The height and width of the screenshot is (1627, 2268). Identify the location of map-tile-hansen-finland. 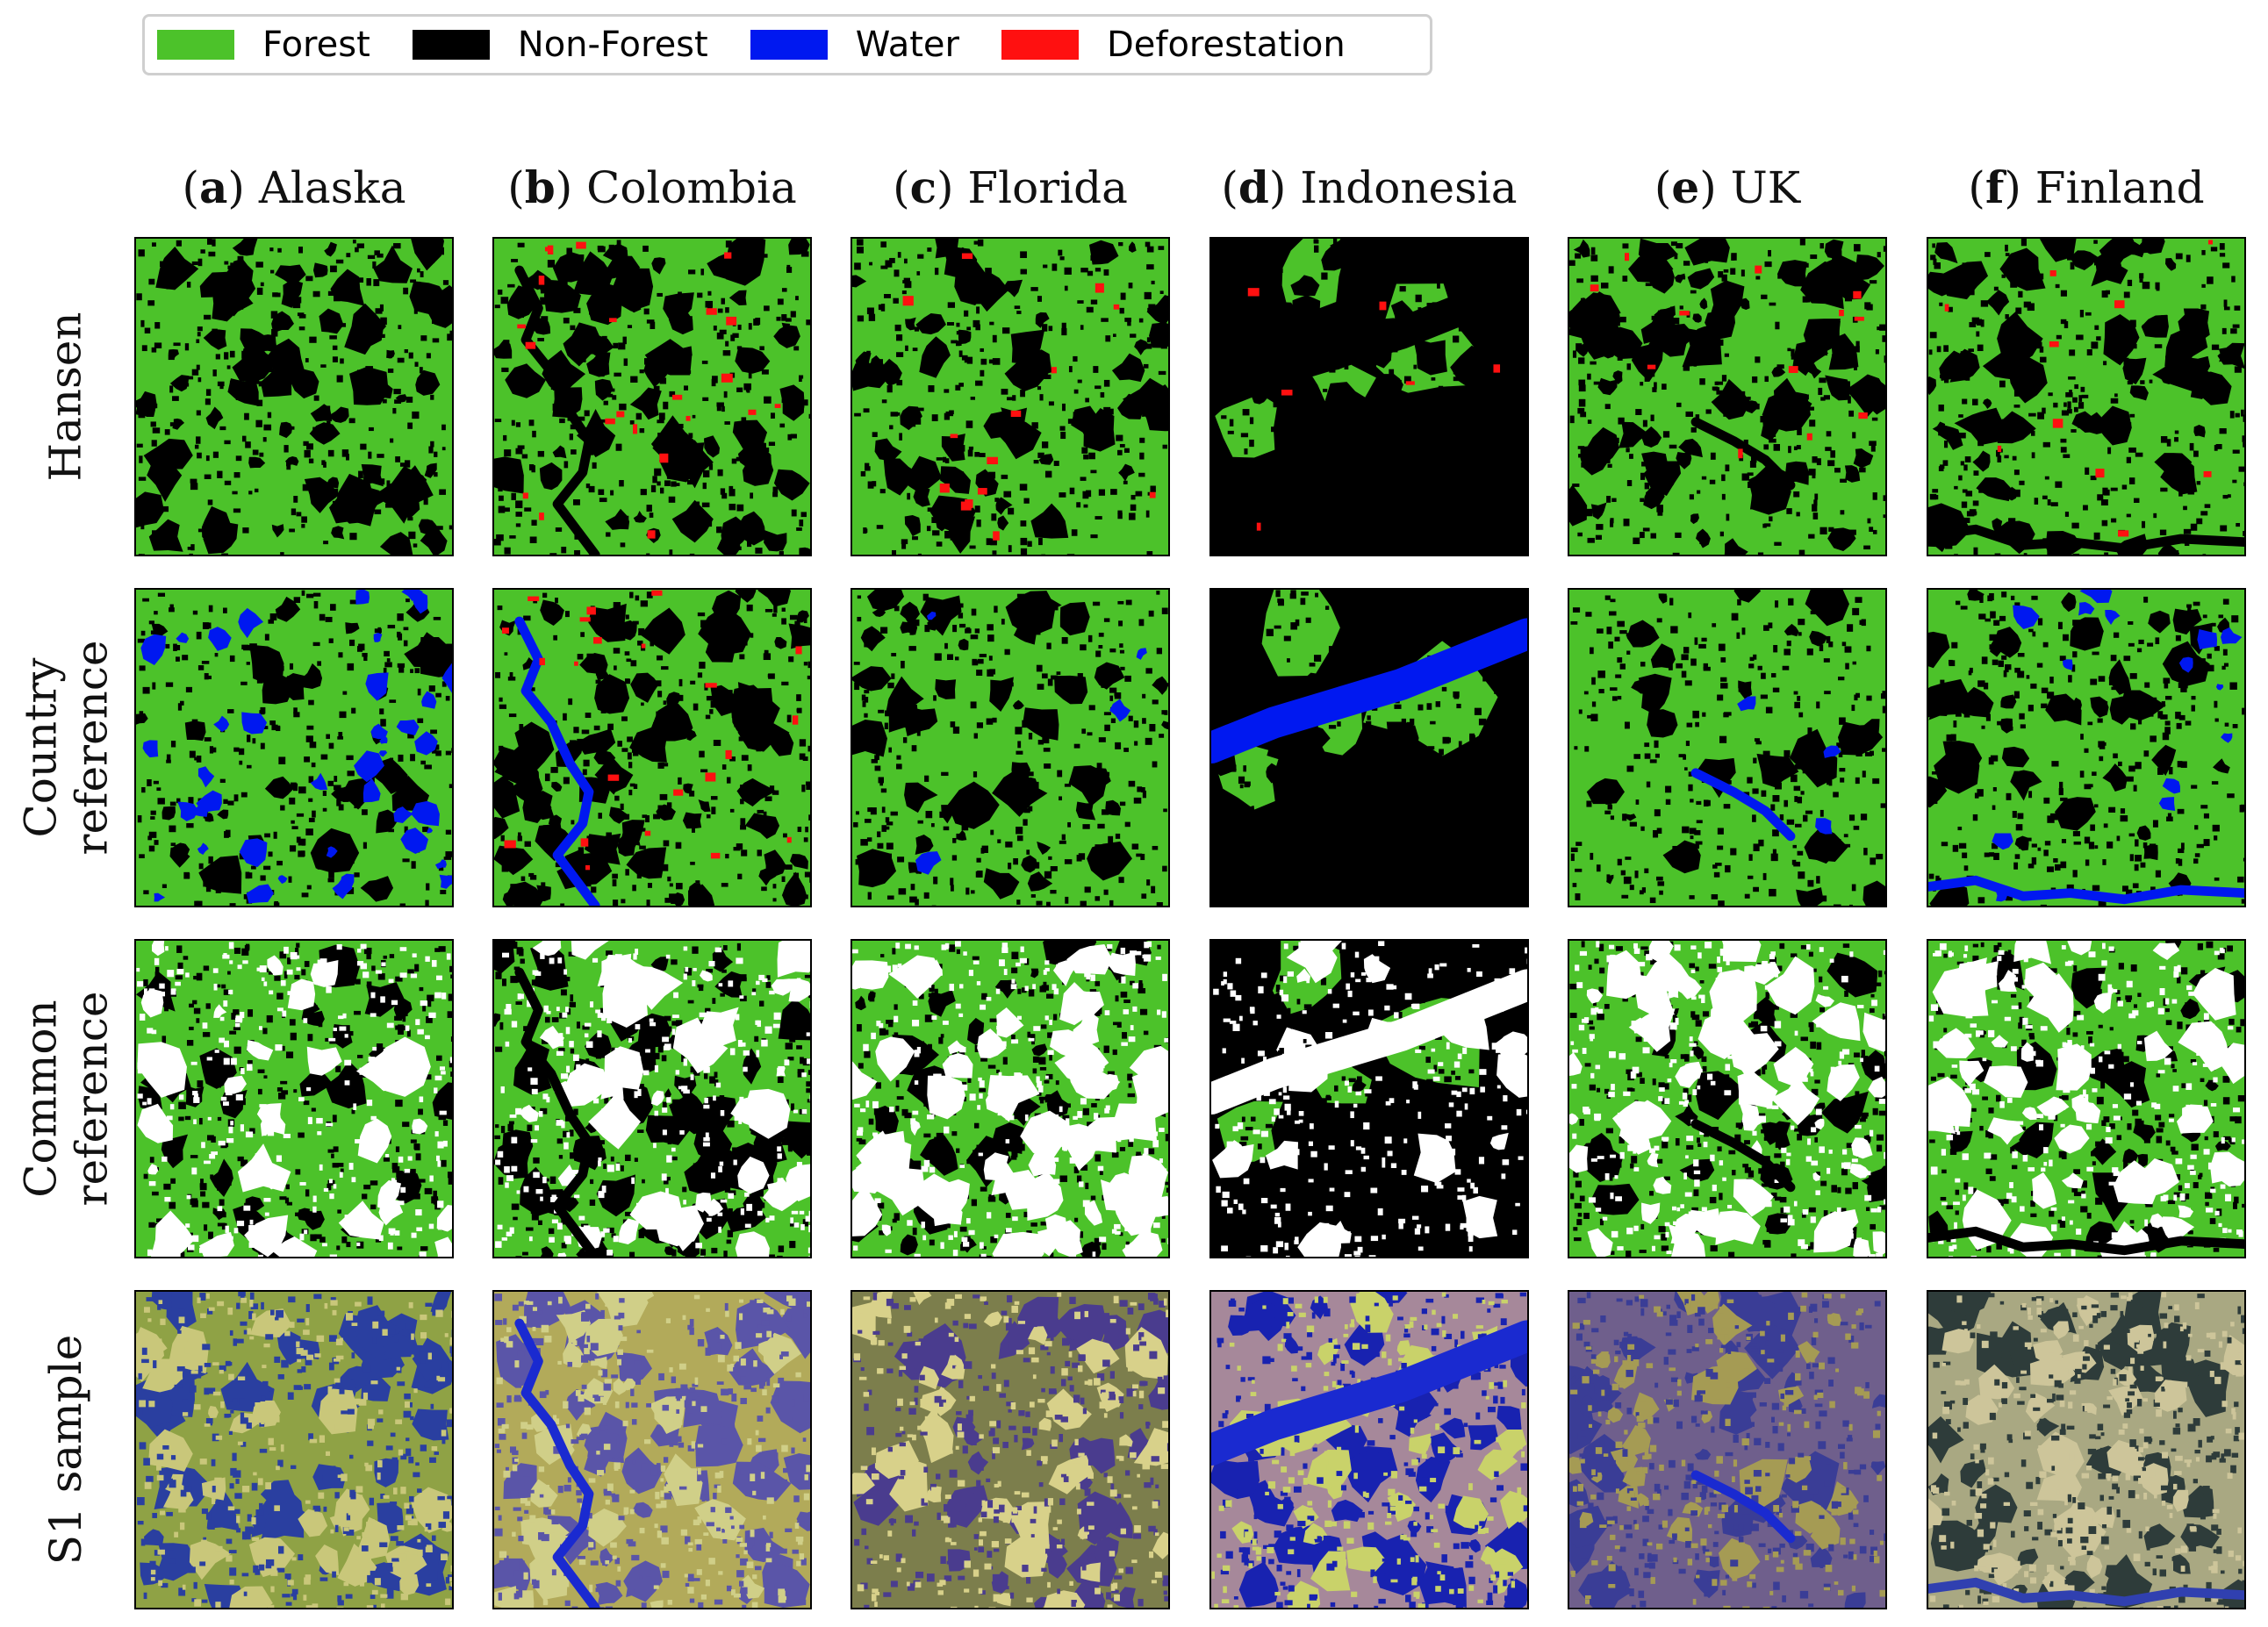
(2086, 396).